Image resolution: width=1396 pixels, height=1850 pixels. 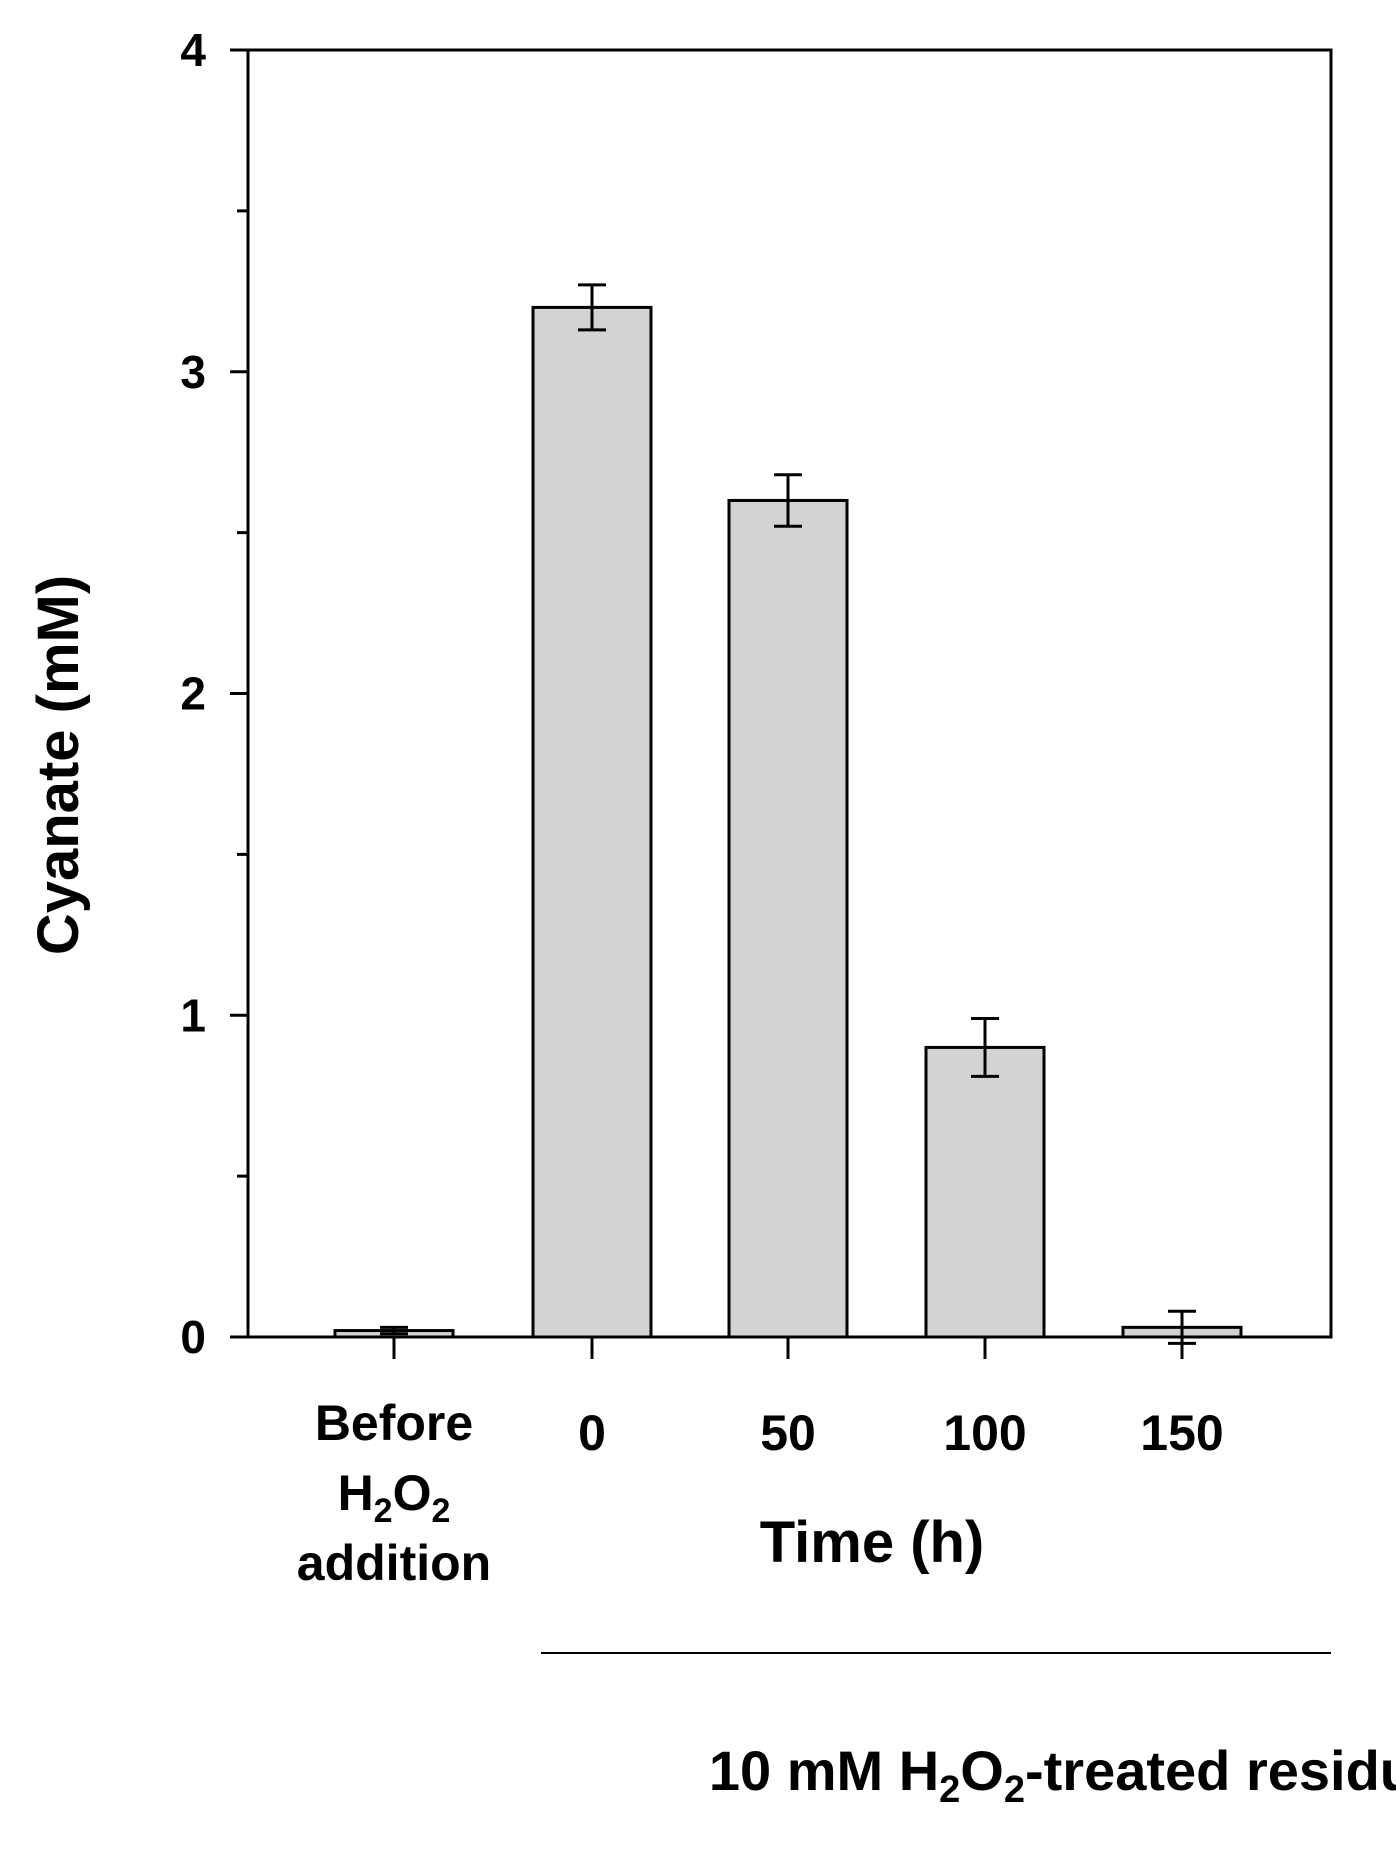 What do you see at coordinates (193, 1337) in the screenshot?
I see `y-tick-label: 0` at bounding box center [193, 1337].